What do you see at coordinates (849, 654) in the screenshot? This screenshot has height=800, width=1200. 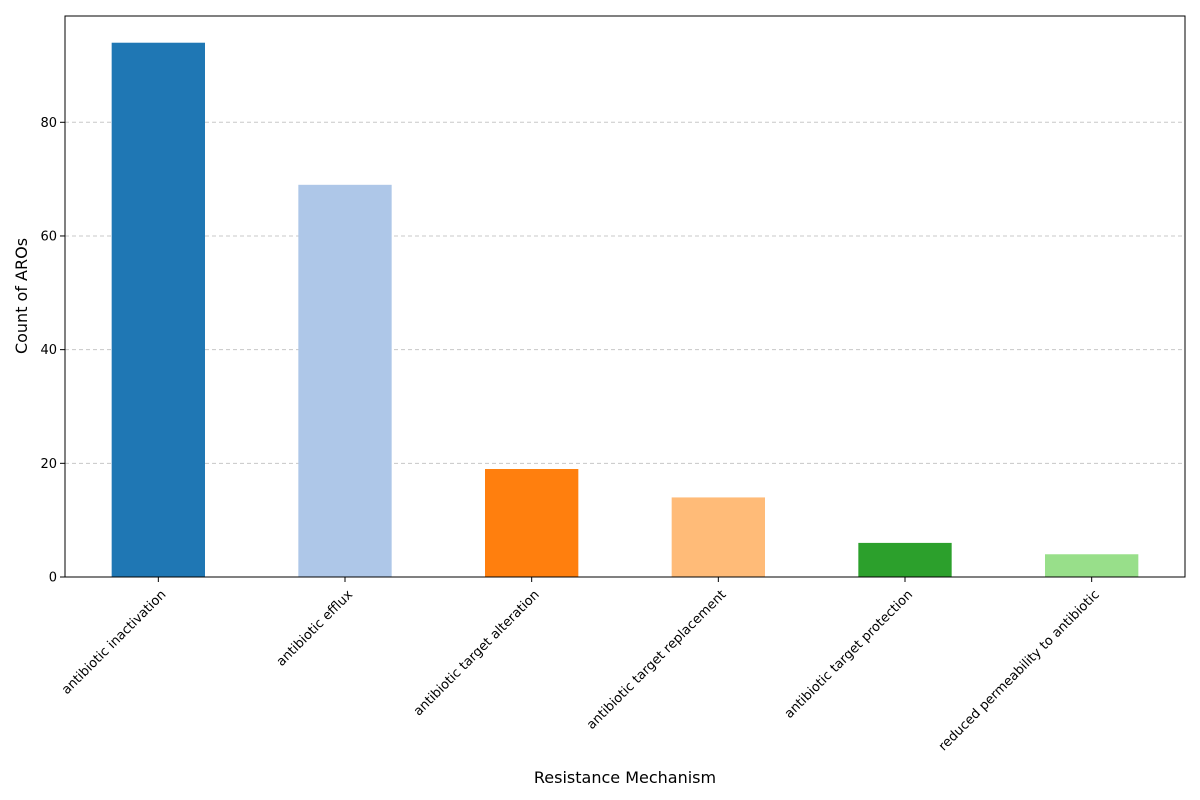 I see `x-tick-label: antibiotic target protection` at bounding box center [849, 654].